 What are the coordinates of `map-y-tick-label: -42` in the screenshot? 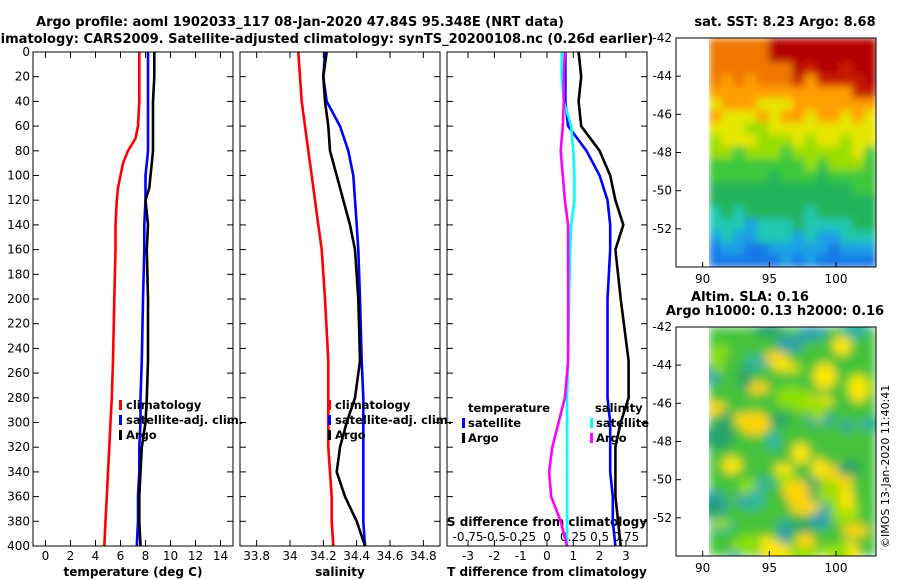 It's located at (662, 327).